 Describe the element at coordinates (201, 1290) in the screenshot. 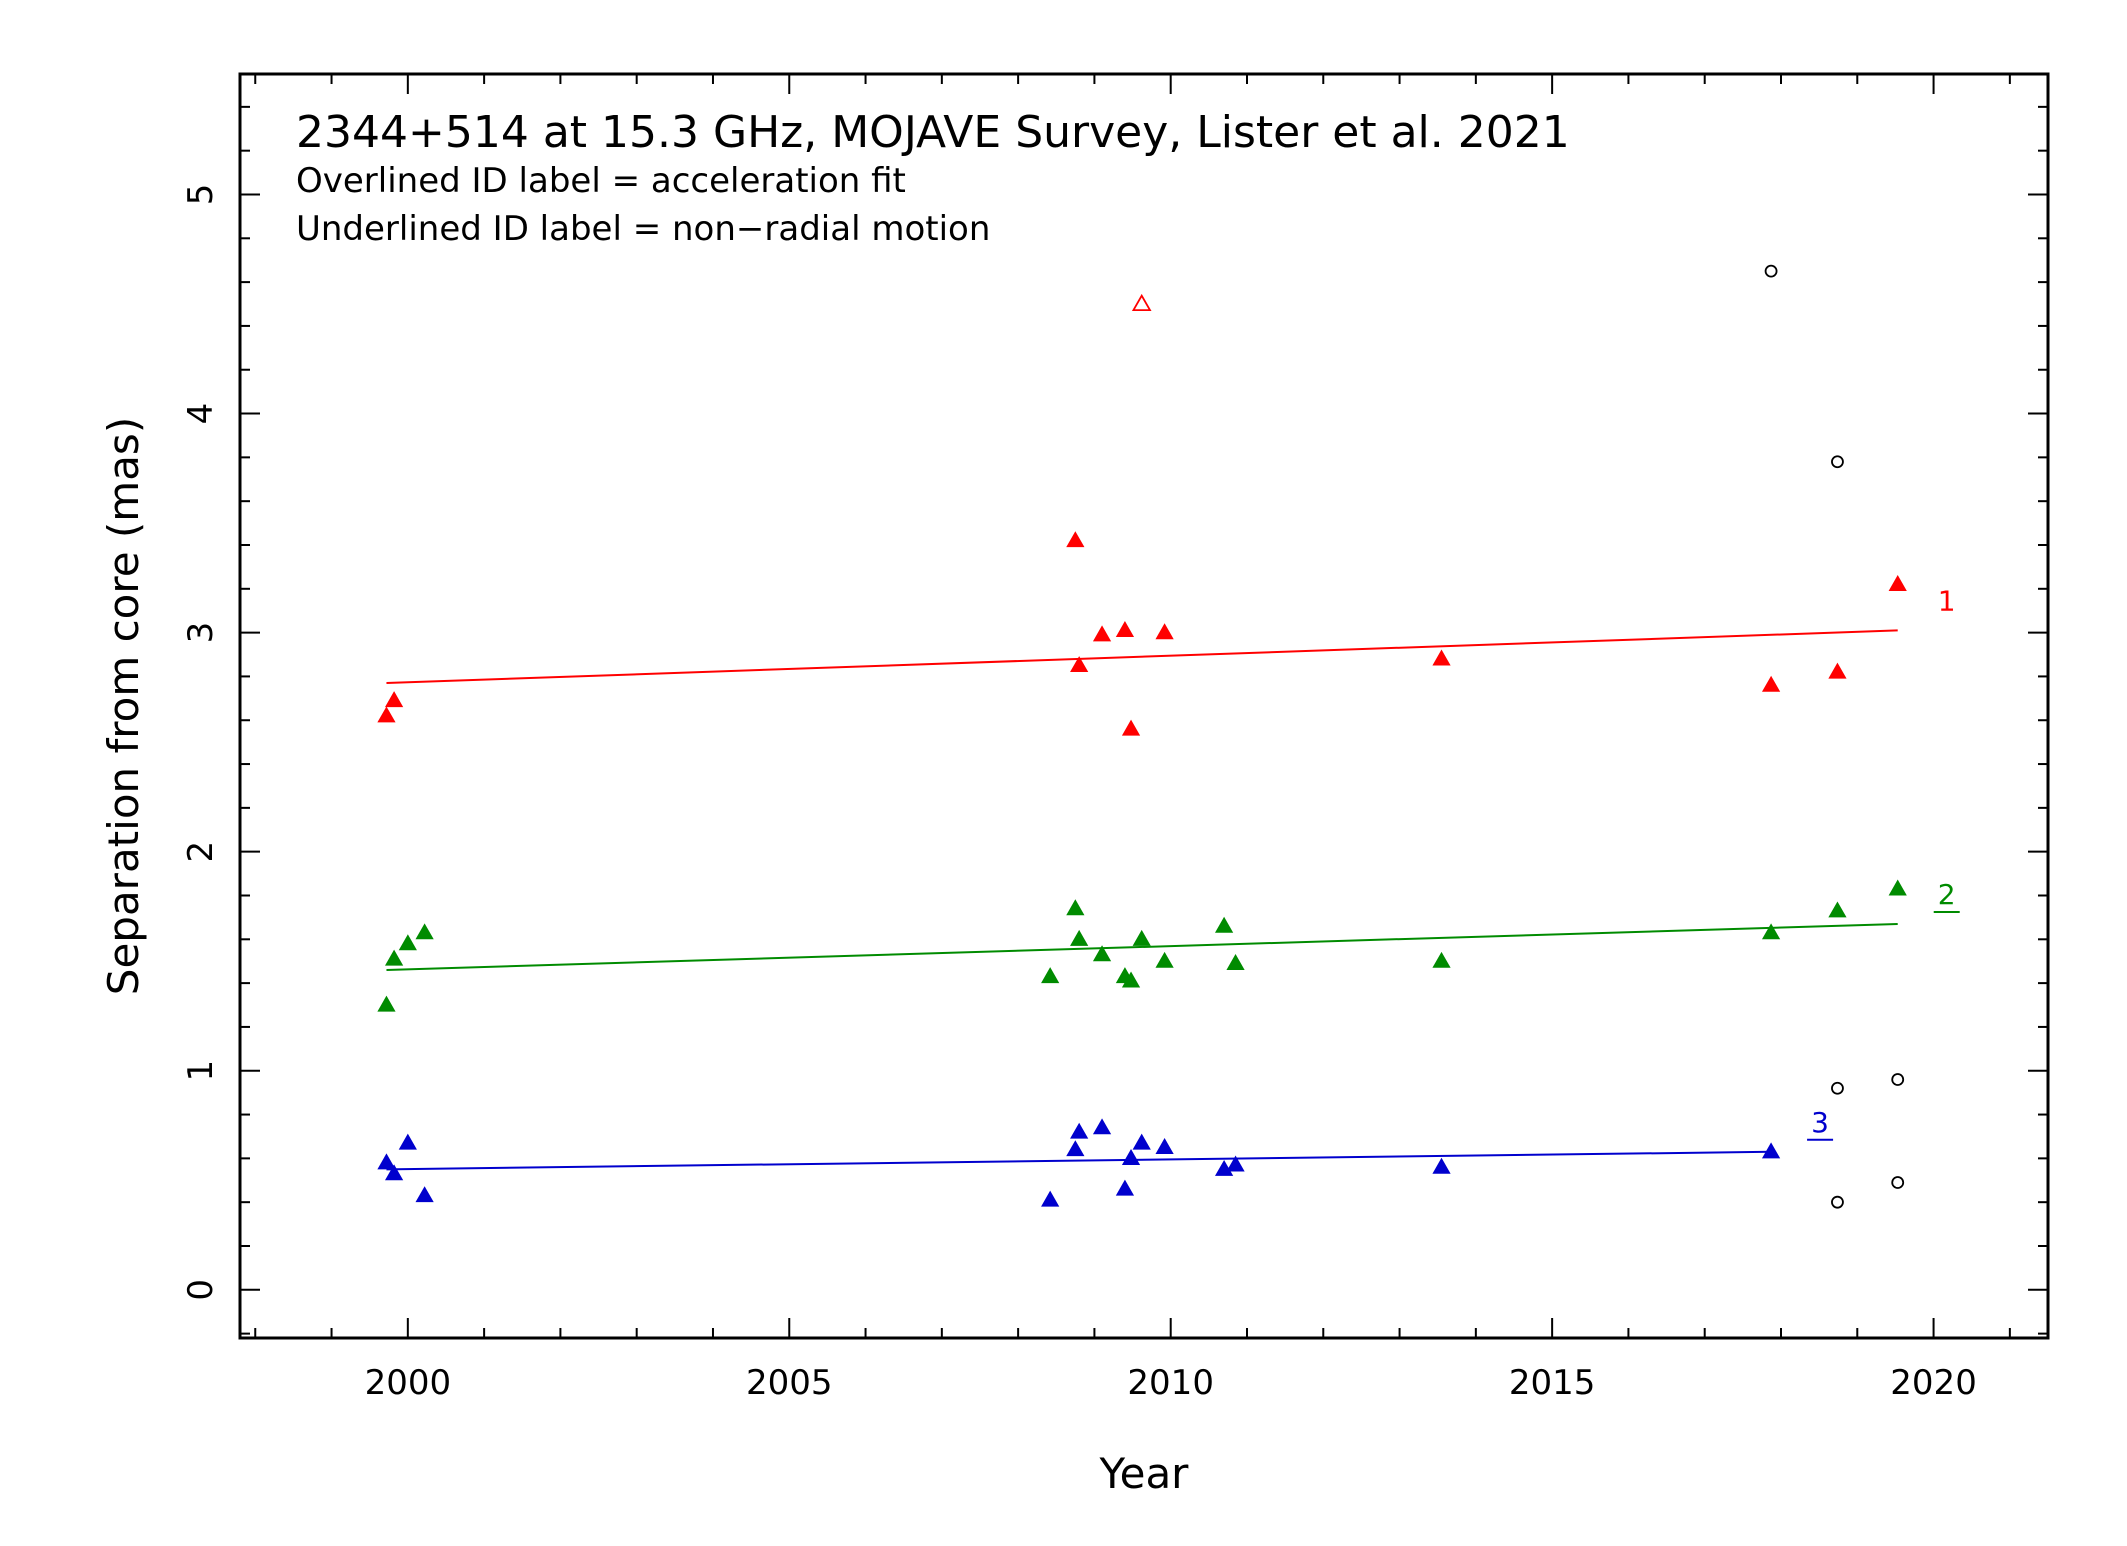

I see `y-tick-label: 0` at that location.